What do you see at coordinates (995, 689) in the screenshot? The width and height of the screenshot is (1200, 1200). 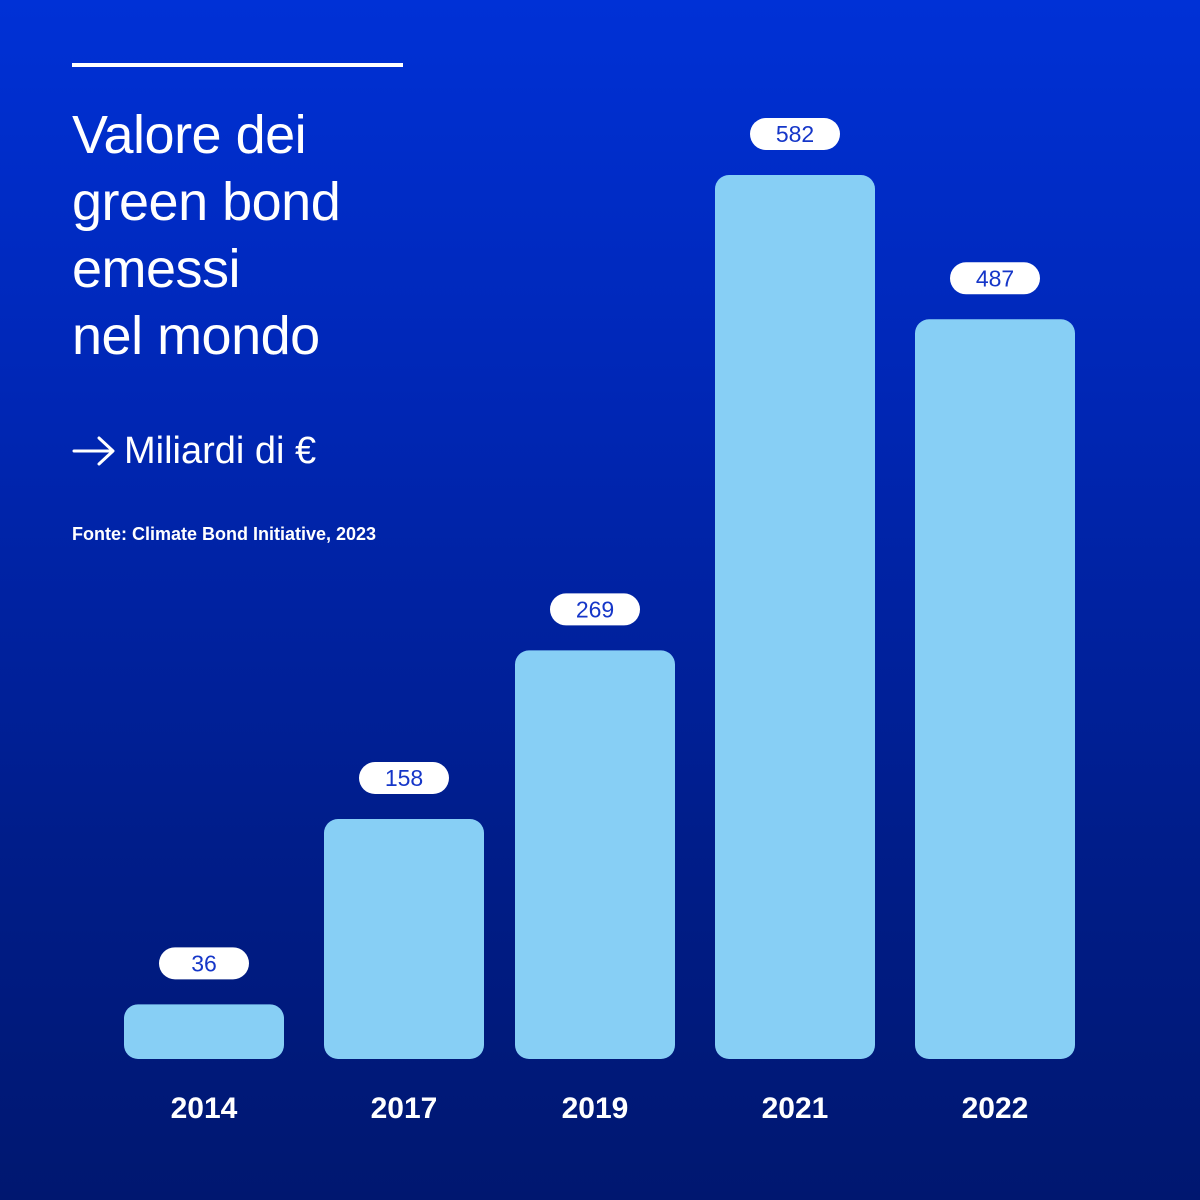 I see `bar-2022` at bounding box center [995, 689].